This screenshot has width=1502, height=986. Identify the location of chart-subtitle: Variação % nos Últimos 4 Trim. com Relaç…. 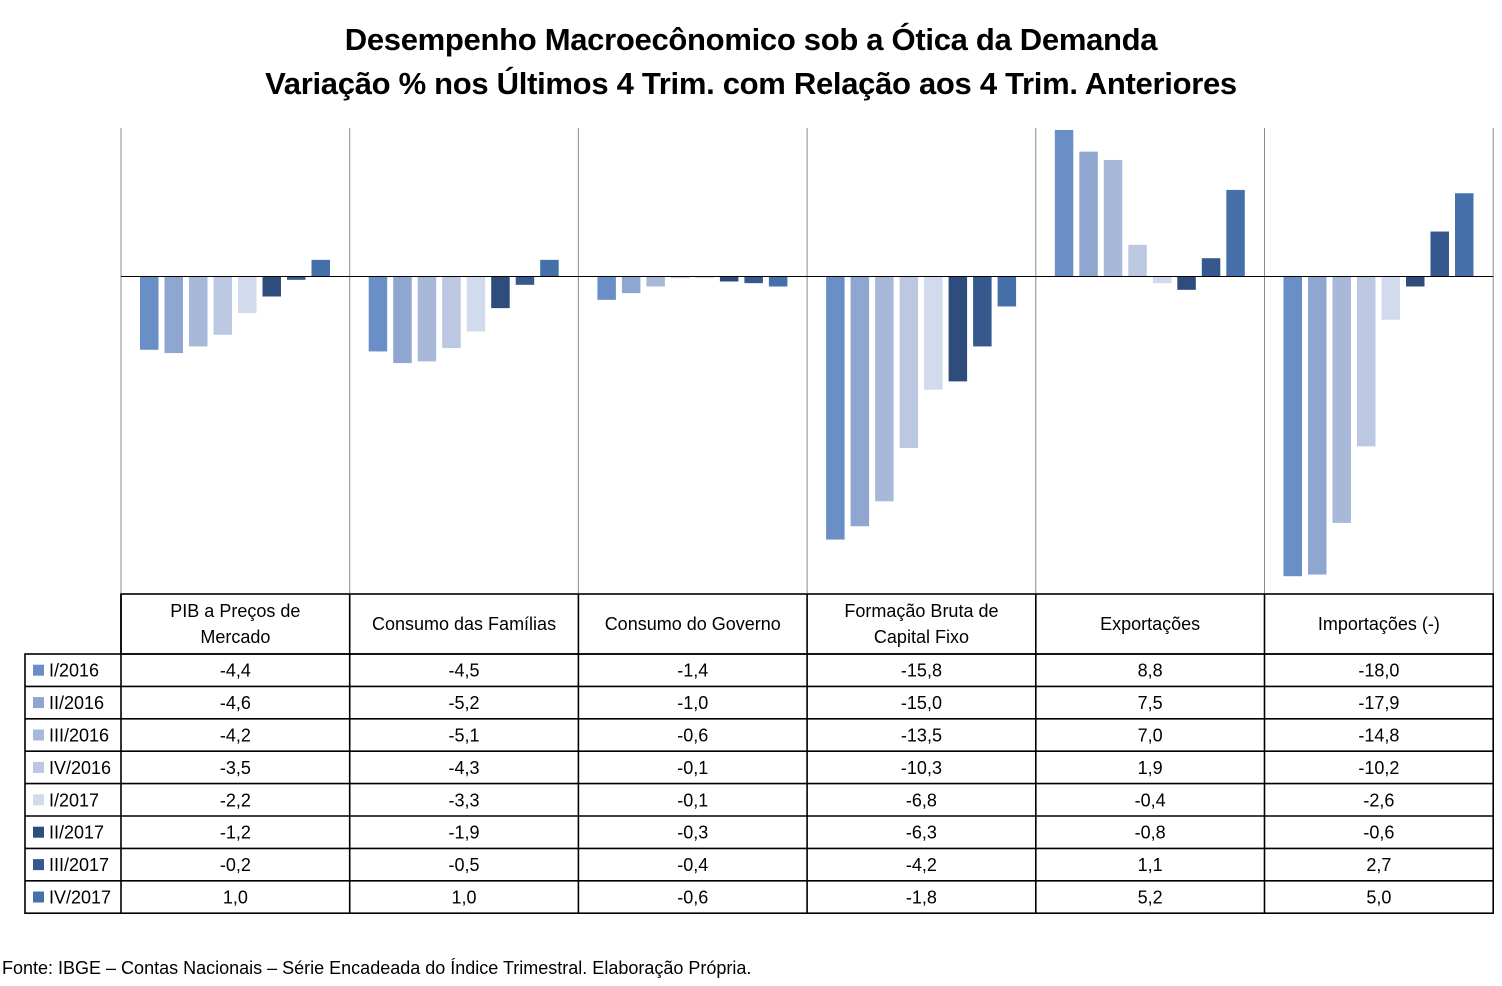
(751, 83).